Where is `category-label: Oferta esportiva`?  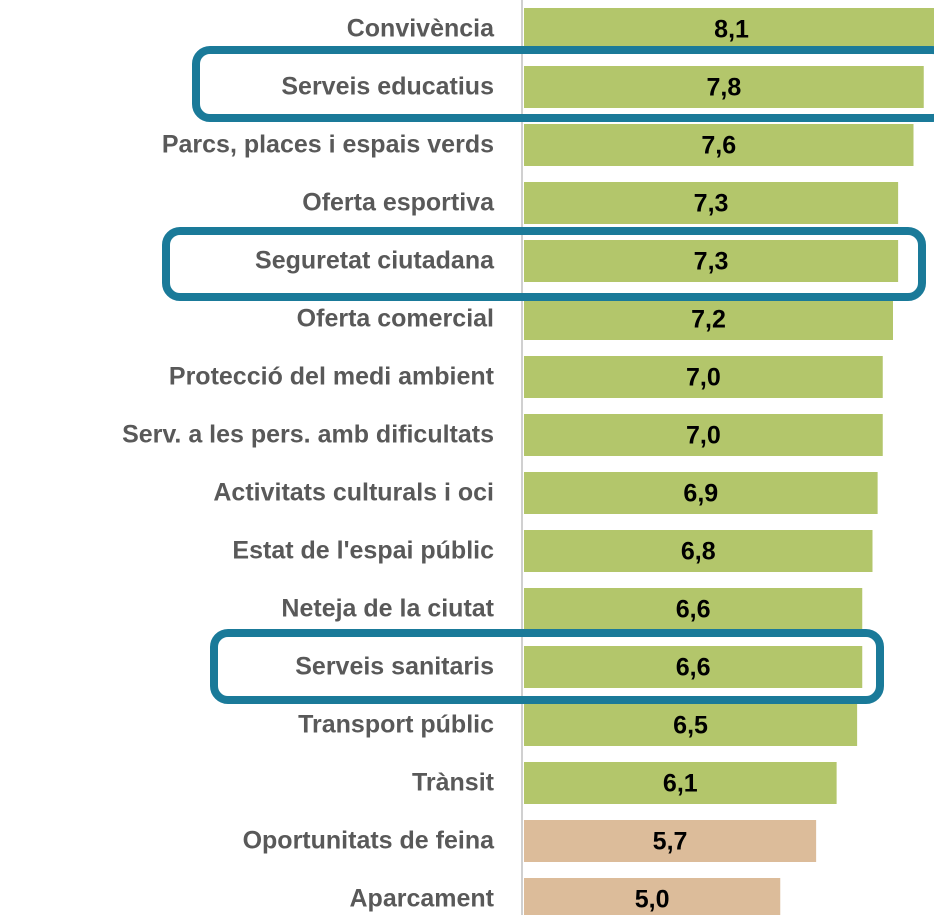 category-label: Oferta esportiva is located at coordinates (398, 203).